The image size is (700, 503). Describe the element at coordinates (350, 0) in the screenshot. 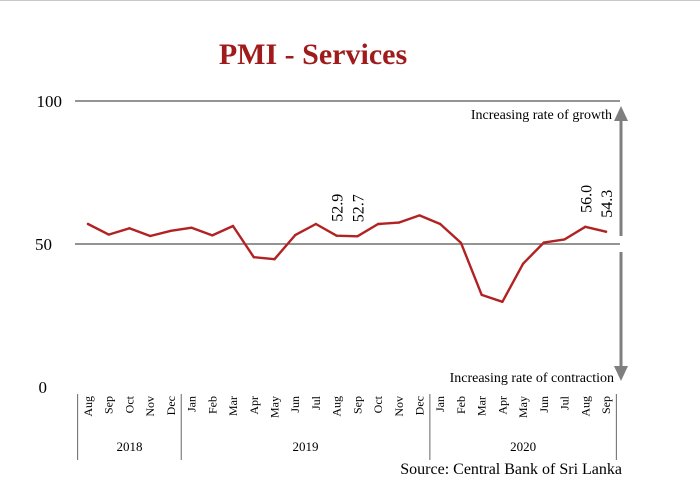

I see `top-border` at that location.